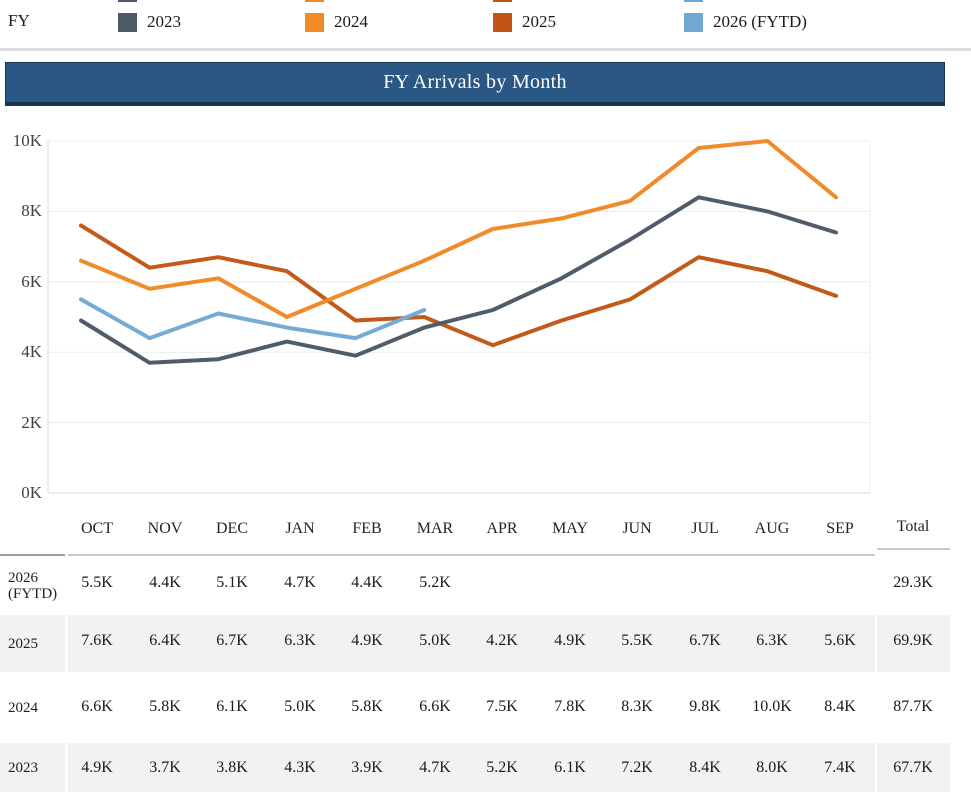 This screenshot has height=792, width=971. What do you see at coordinates (772, 767) in the screenshot?
I see `table-cell: 8.0K` at bounding box center [772, 767].